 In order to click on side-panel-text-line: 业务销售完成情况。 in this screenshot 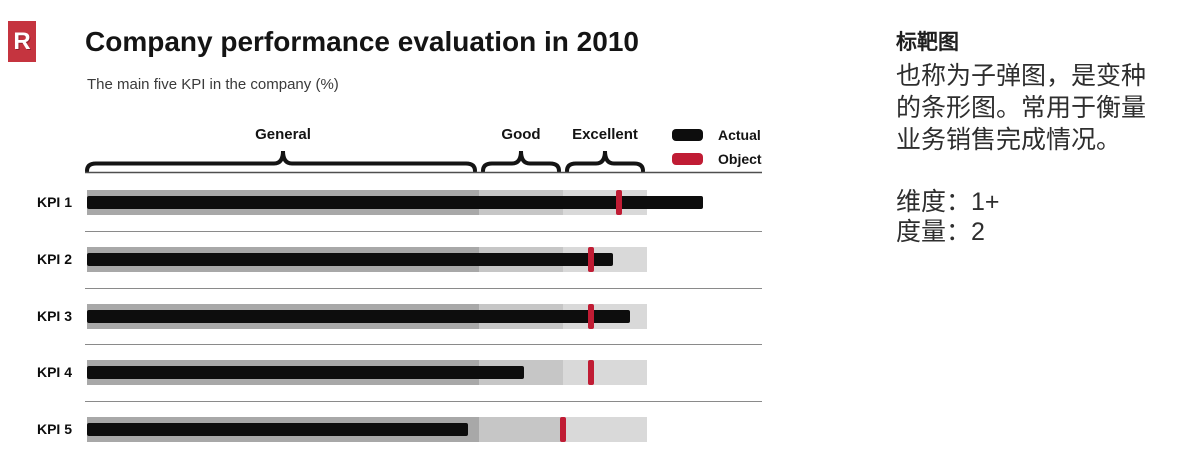, I will do `click(1009, 140)`.